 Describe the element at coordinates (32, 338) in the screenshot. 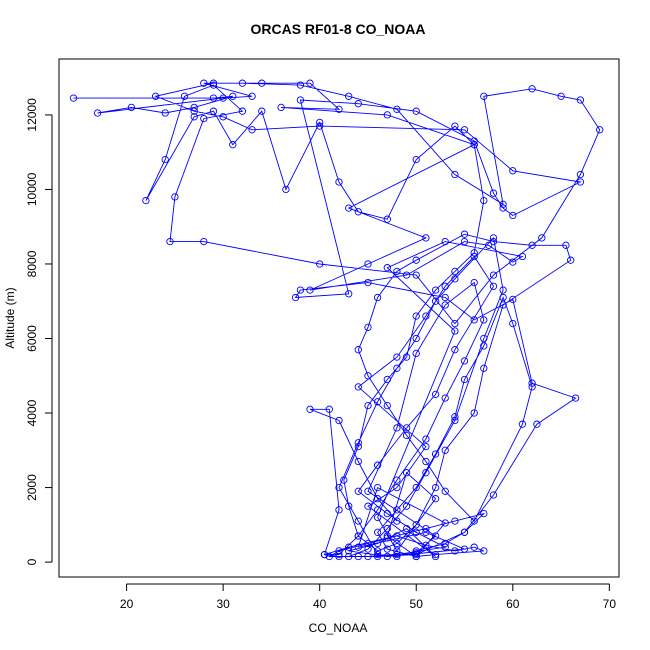

I see `y-tick-label: 6000` at that location.